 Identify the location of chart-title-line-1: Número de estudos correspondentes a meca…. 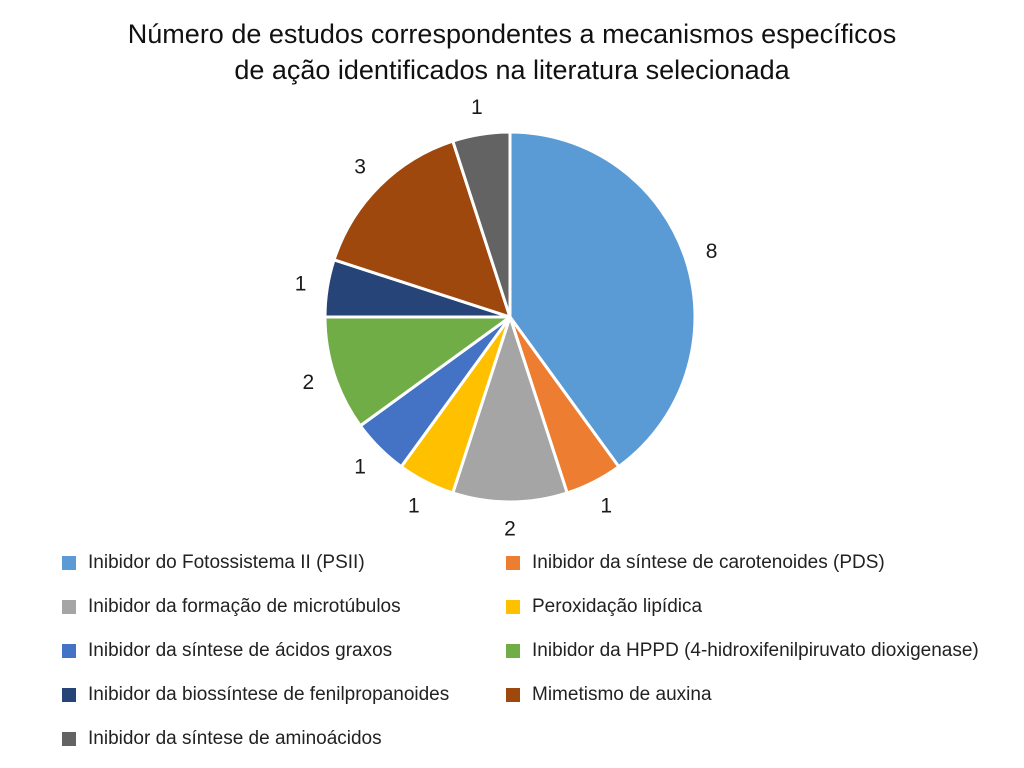
(512, 34).